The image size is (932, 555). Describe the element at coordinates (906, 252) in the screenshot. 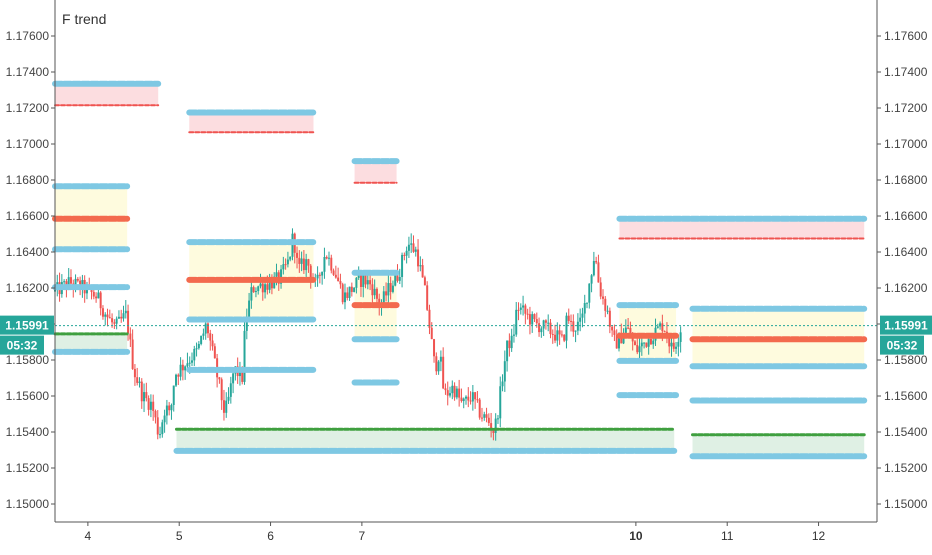

I see `y-tick-label-right: 1.16400` at that location.